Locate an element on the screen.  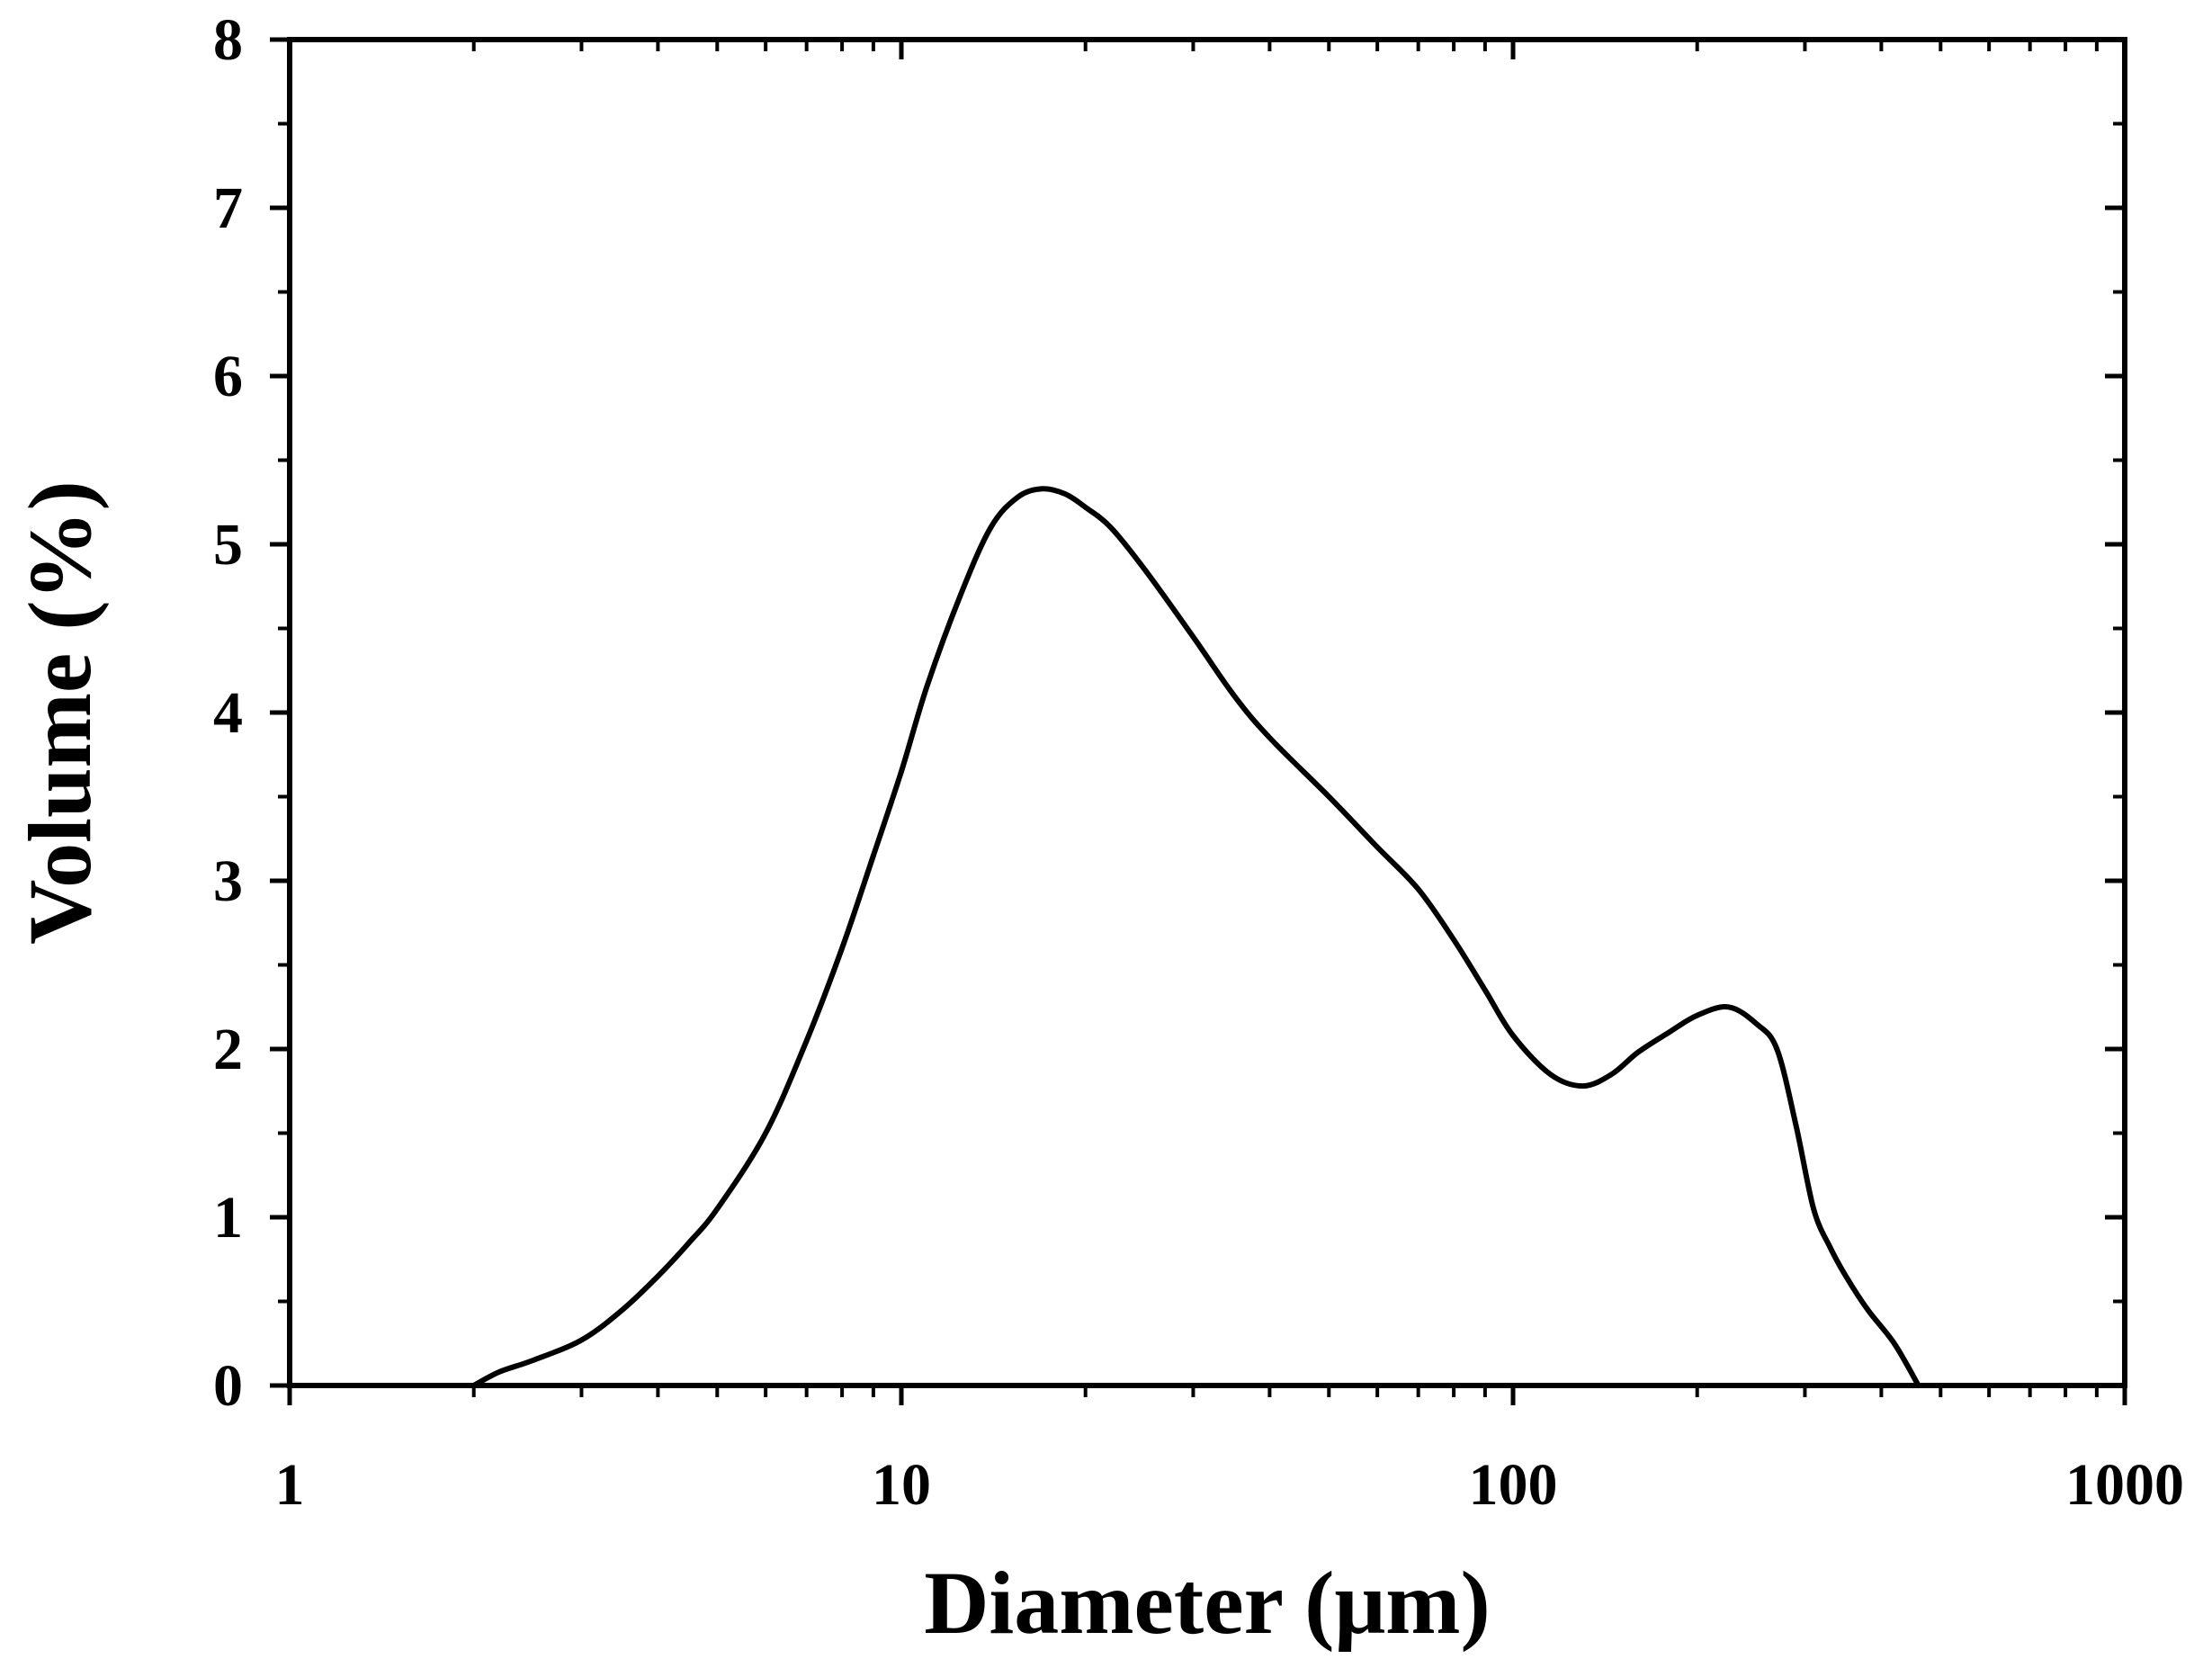
y-tick-label: 5 is located at coordinates (228, 545).